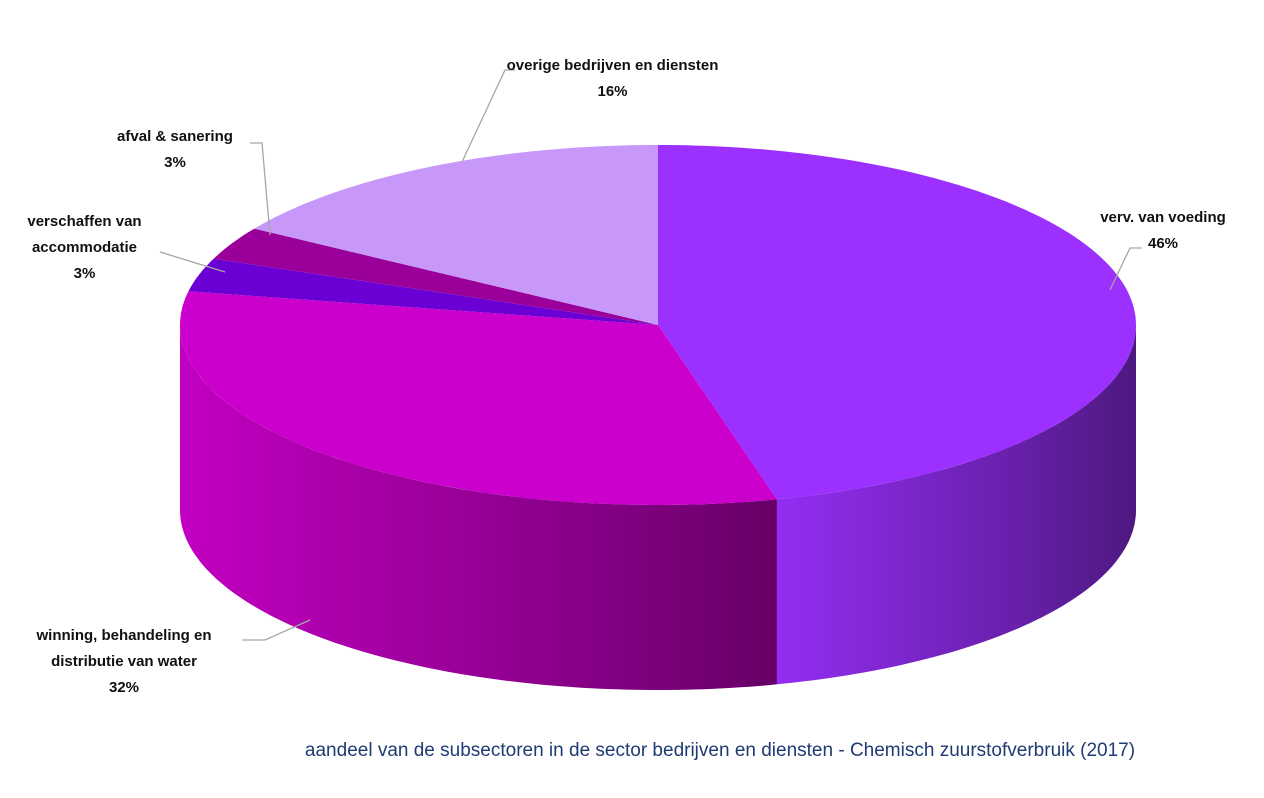 The image size is (1264, 798). Describe the element at coordinates (1163, 217) in the screenshot. I see `label-category: verv. van voeding` at that location.